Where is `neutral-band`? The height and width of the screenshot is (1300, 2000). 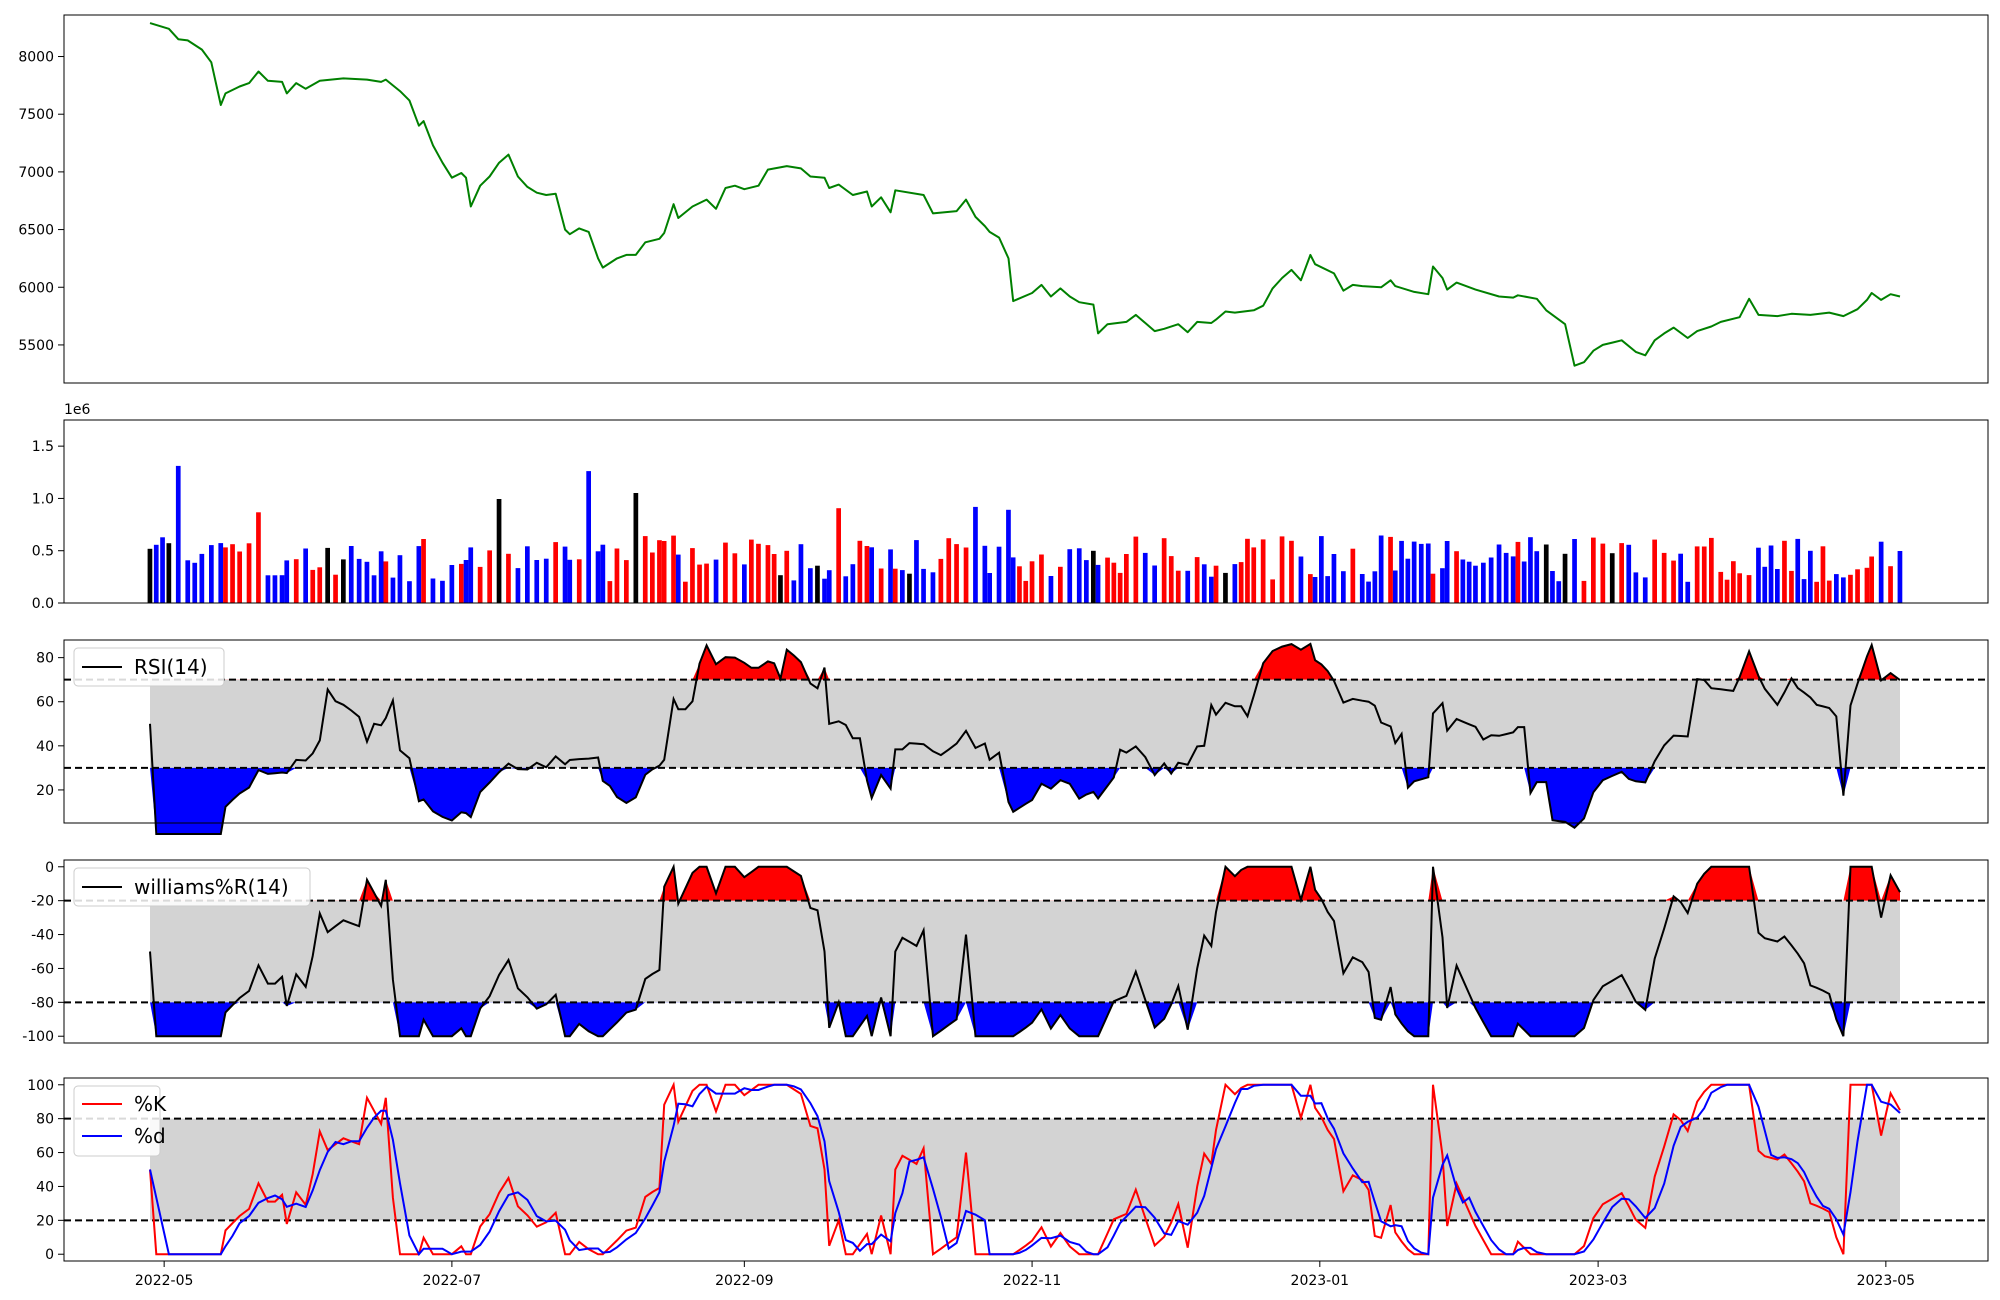 neutral-band is located at coordinates (1025, 723).